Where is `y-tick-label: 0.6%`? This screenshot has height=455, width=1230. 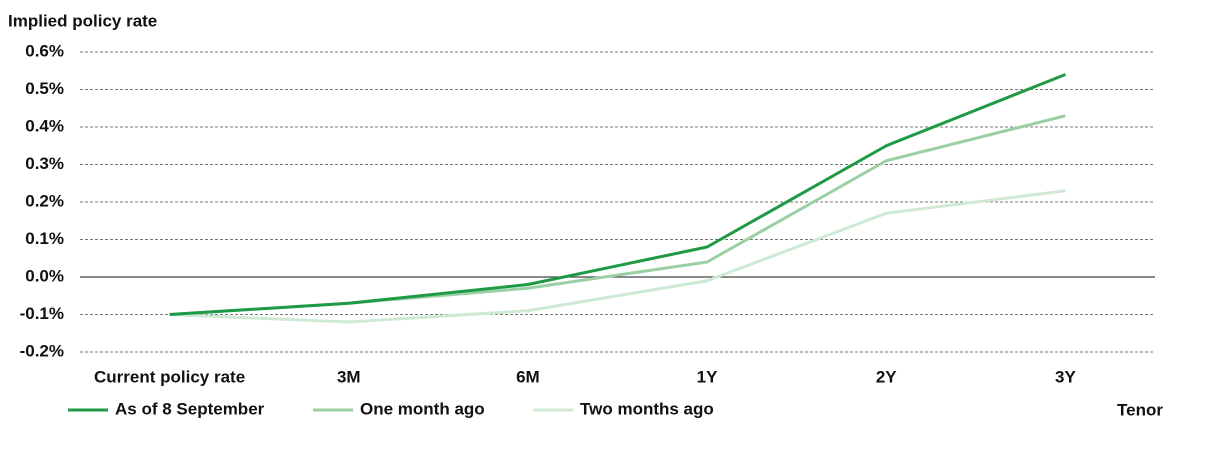 y-tick-label: 0.6% is located at coordinates (44, 50).